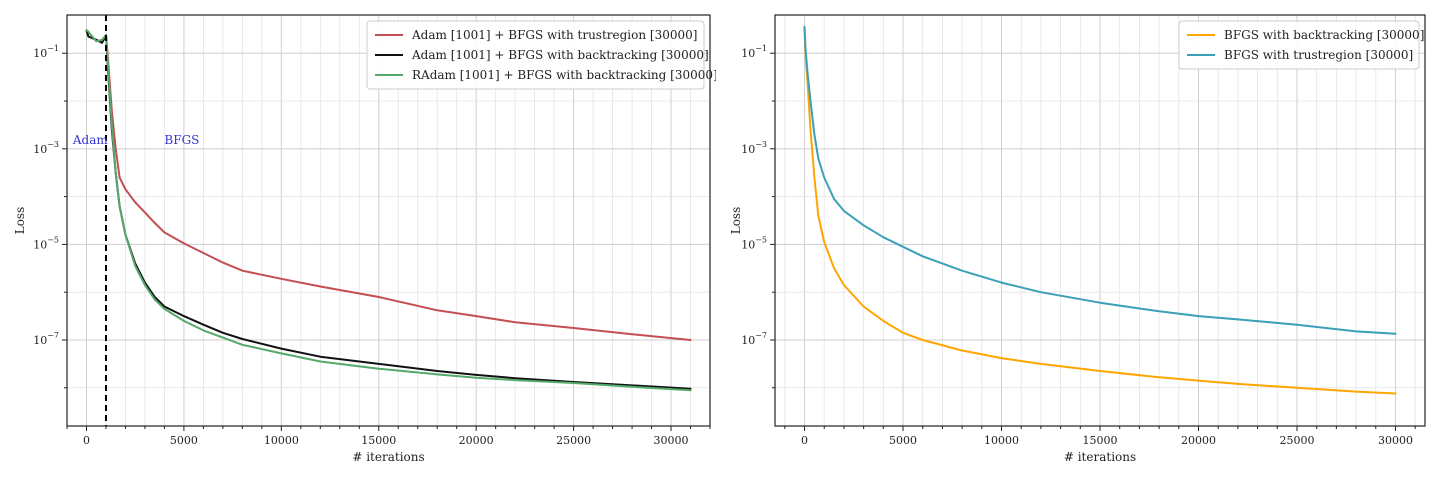  What do you see at coordinates (1324, 35) in the screenshot?
I see `legend-label: BFGS with backtracking [30000]` at bounding box center [1324, 35].